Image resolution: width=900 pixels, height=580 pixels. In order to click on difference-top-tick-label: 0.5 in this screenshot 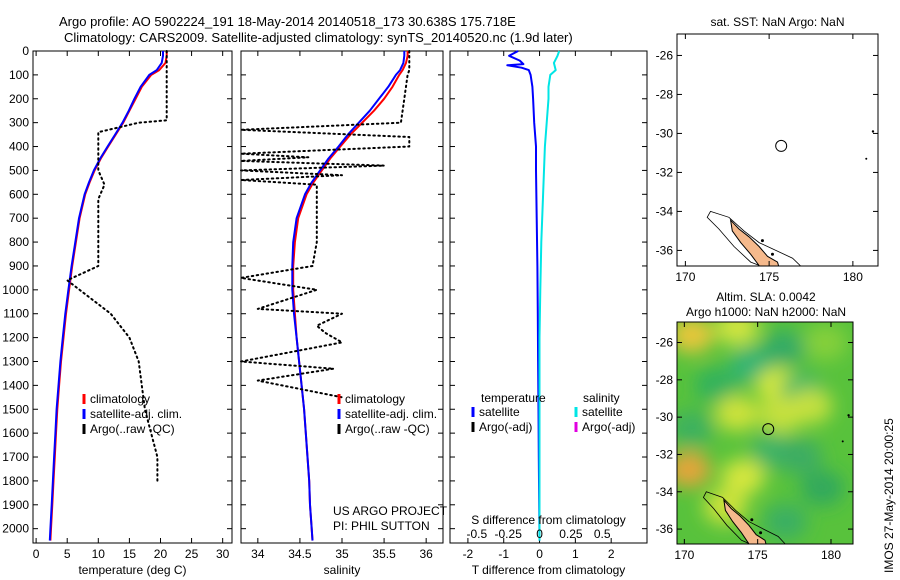, I will do `click(602, 534)`.